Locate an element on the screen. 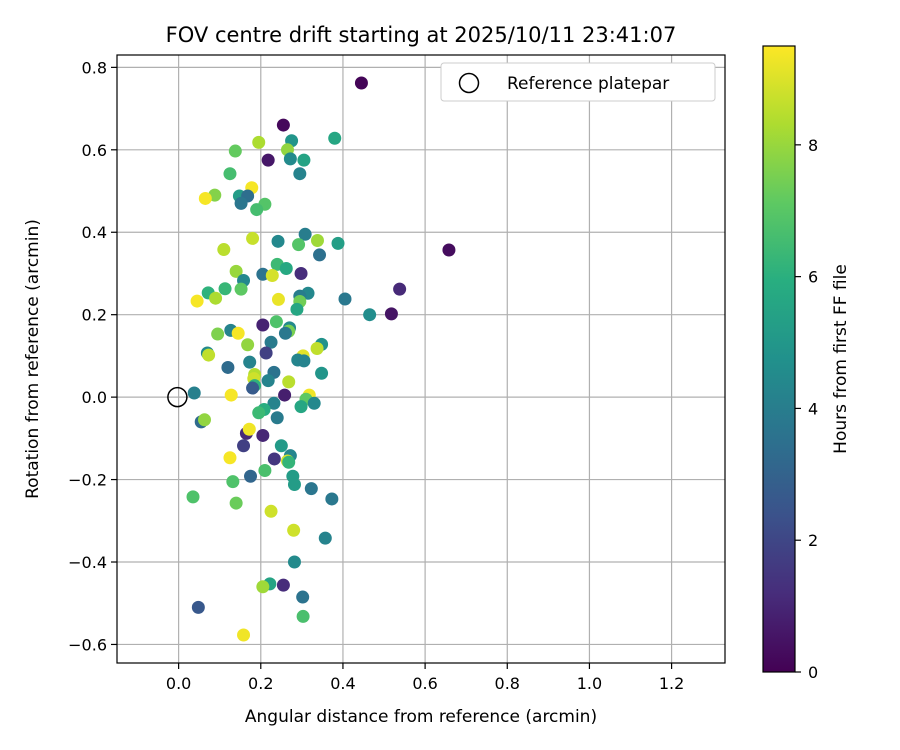 This screenshot has height=750, width=900. x-tick-label: 1.2 is located at coordinates (671, 683).